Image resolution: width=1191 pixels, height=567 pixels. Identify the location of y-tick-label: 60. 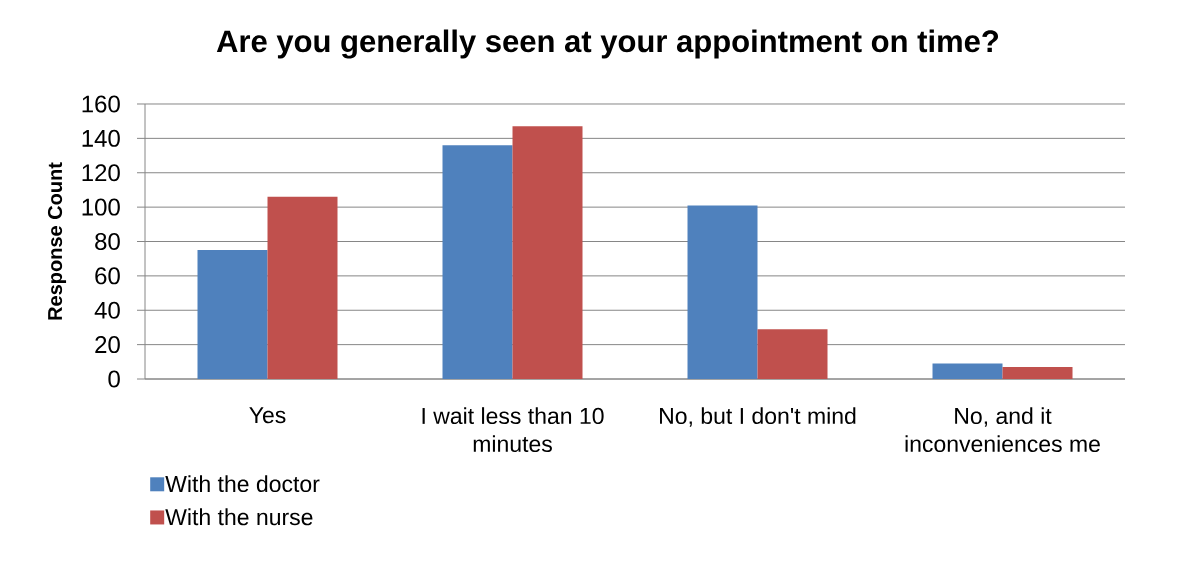
(107, 276).